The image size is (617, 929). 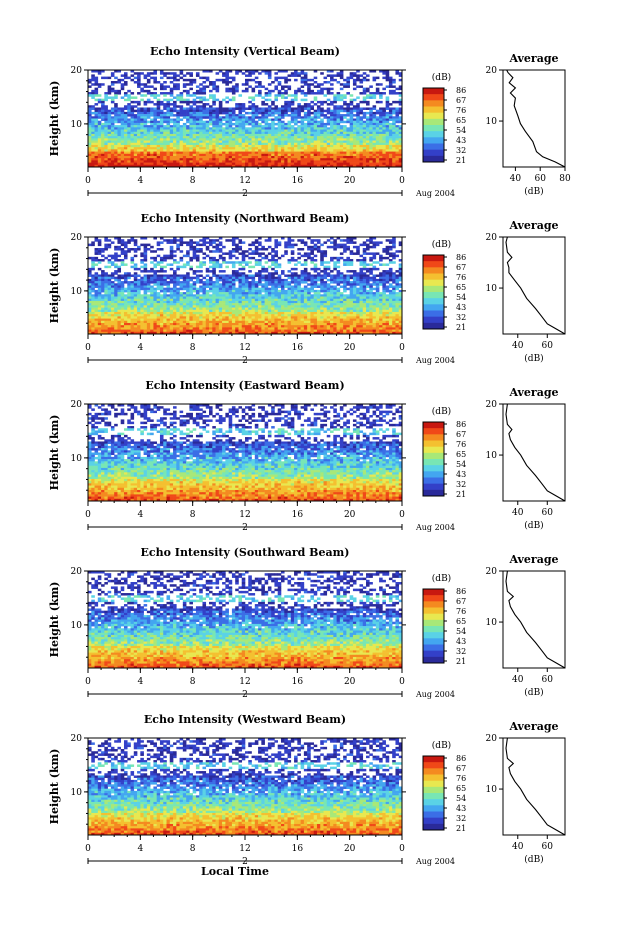 I want to click on x-tick-label: 12, so click(x=244, y=181).